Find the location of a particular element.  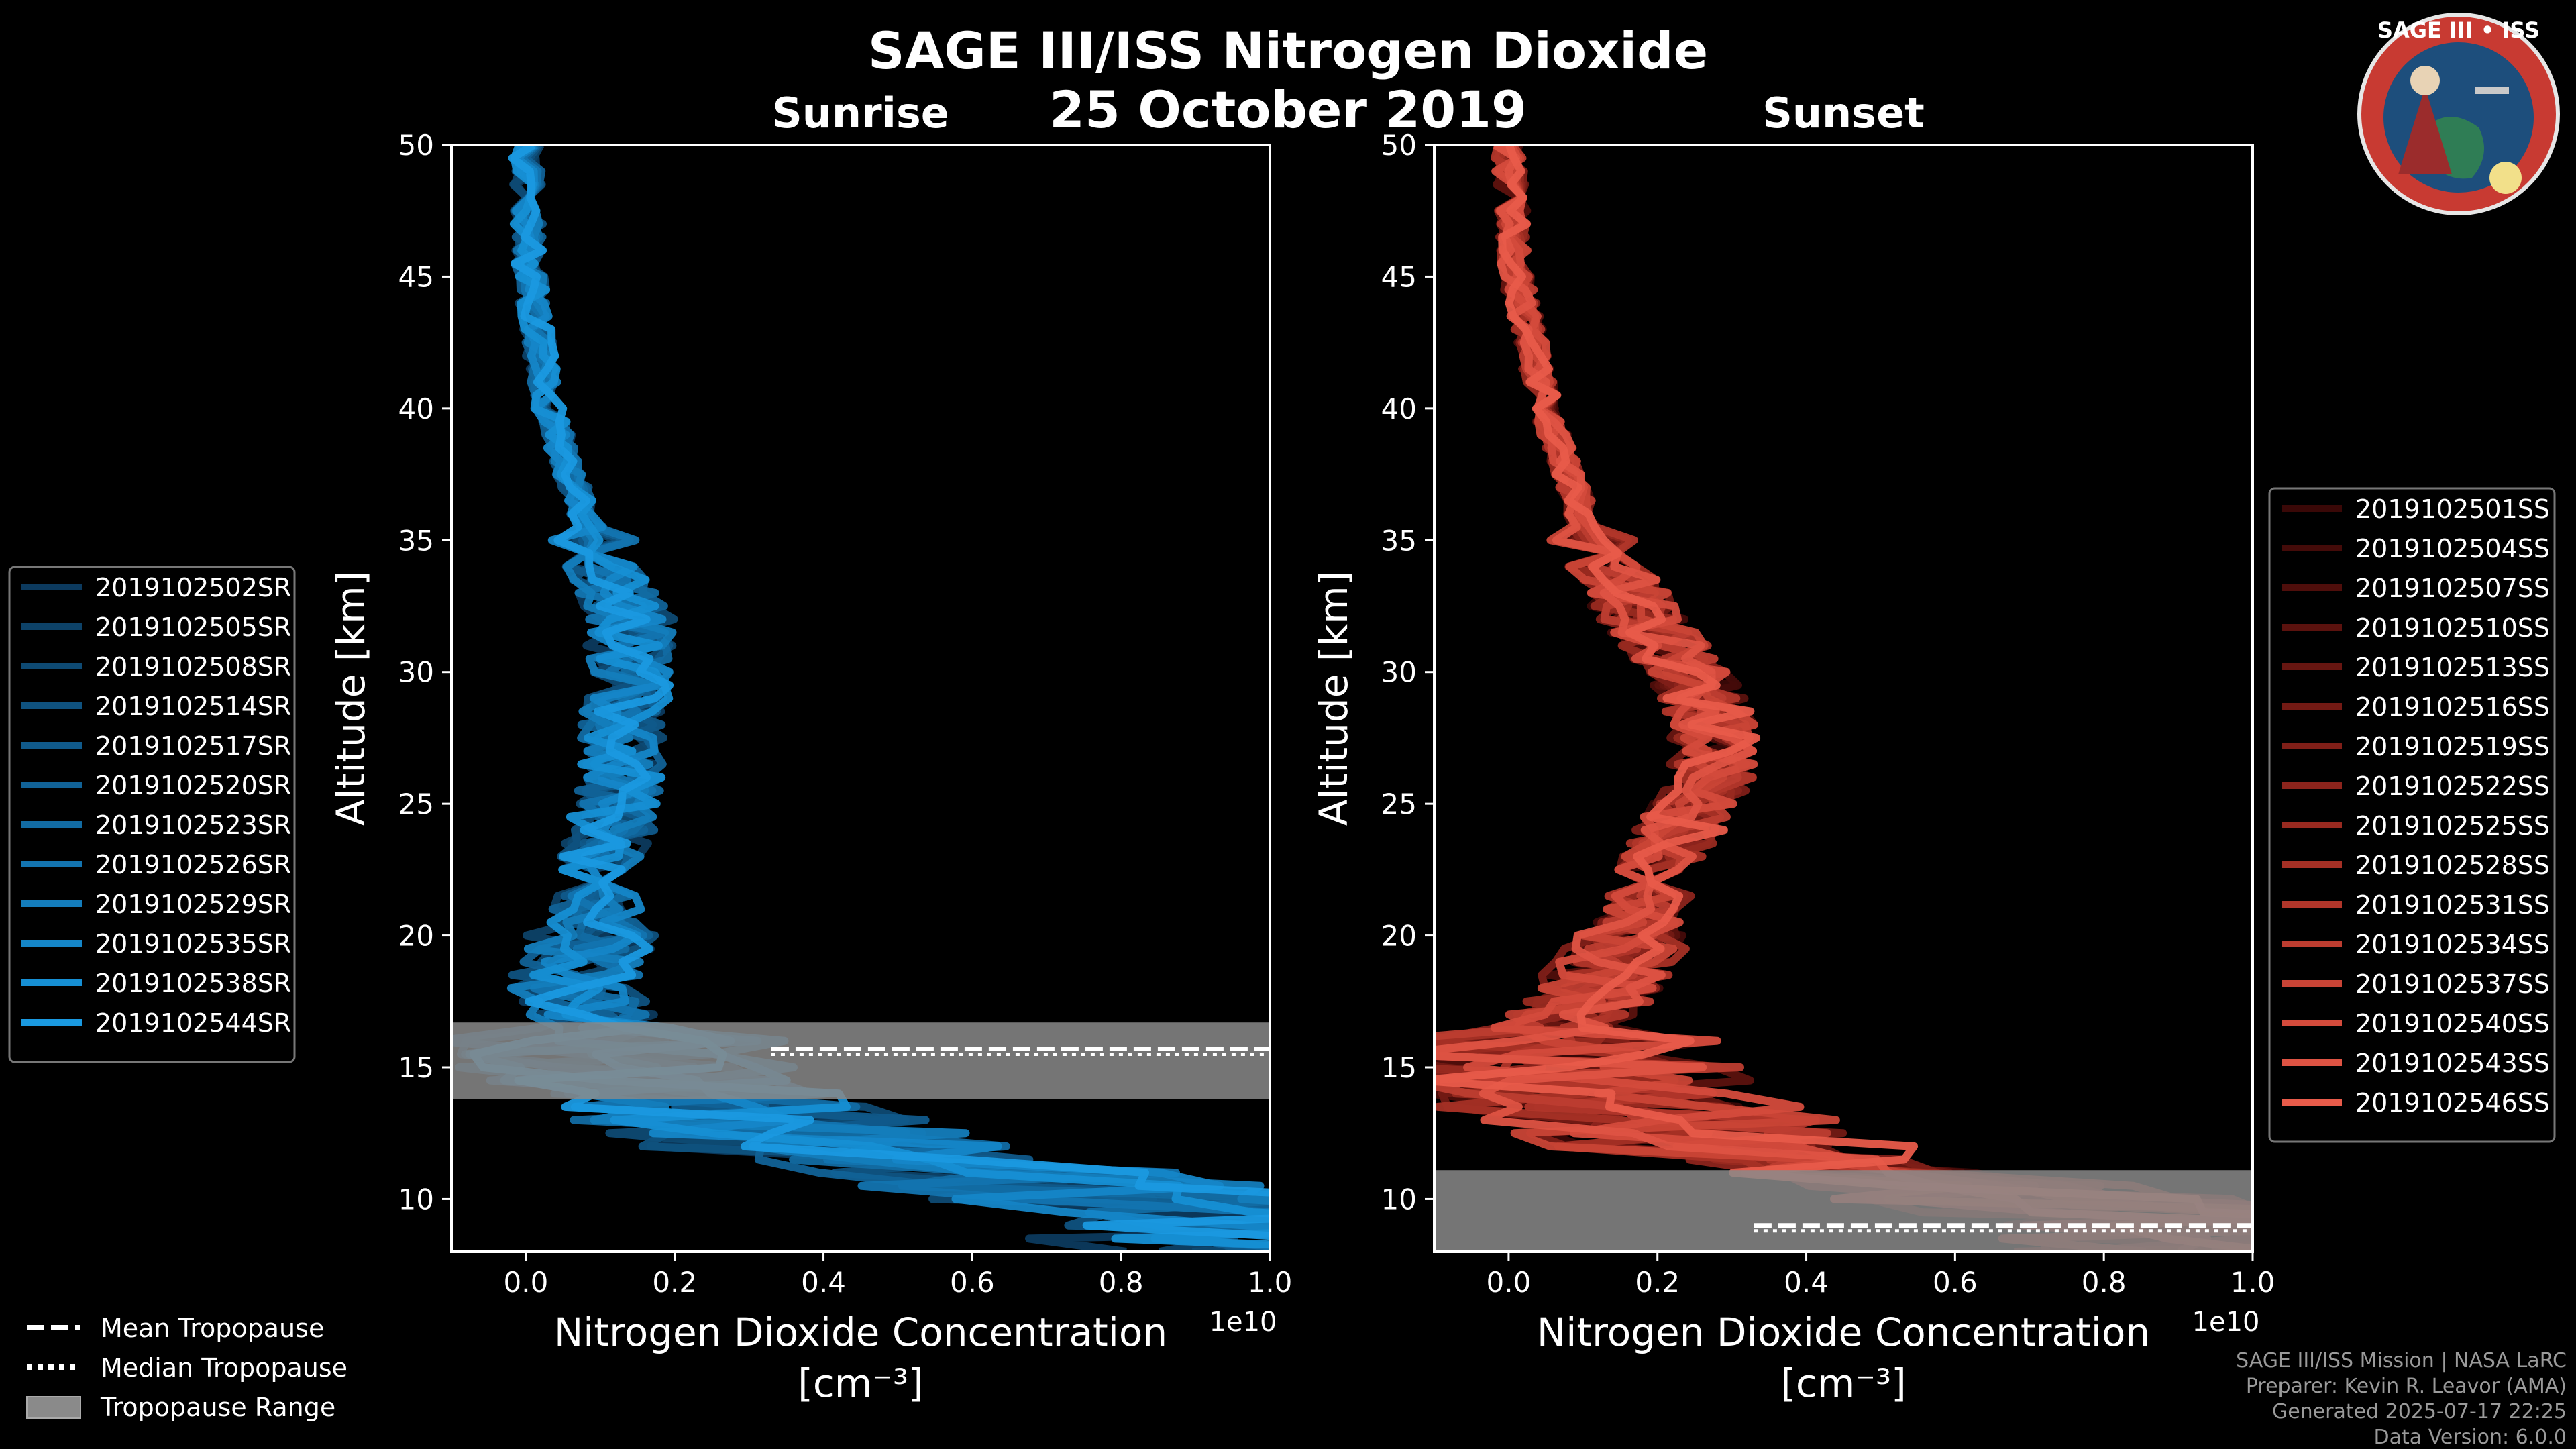

legend-label: 2019102531SS is located at coordinates (2452, 905).